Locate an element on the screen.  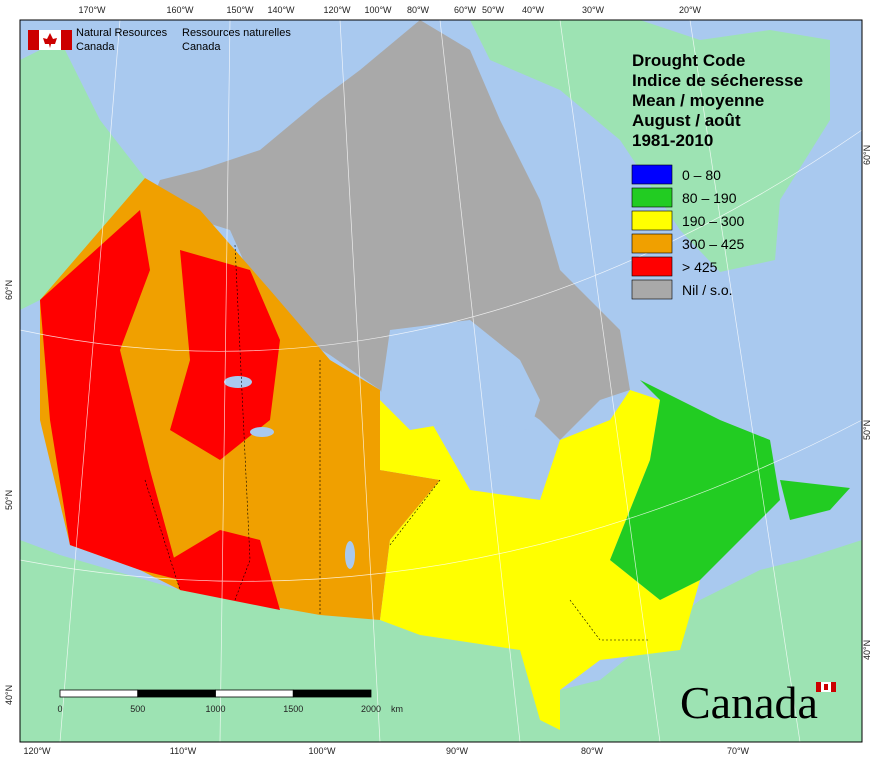
east-region is located at coordinates (695, 490).